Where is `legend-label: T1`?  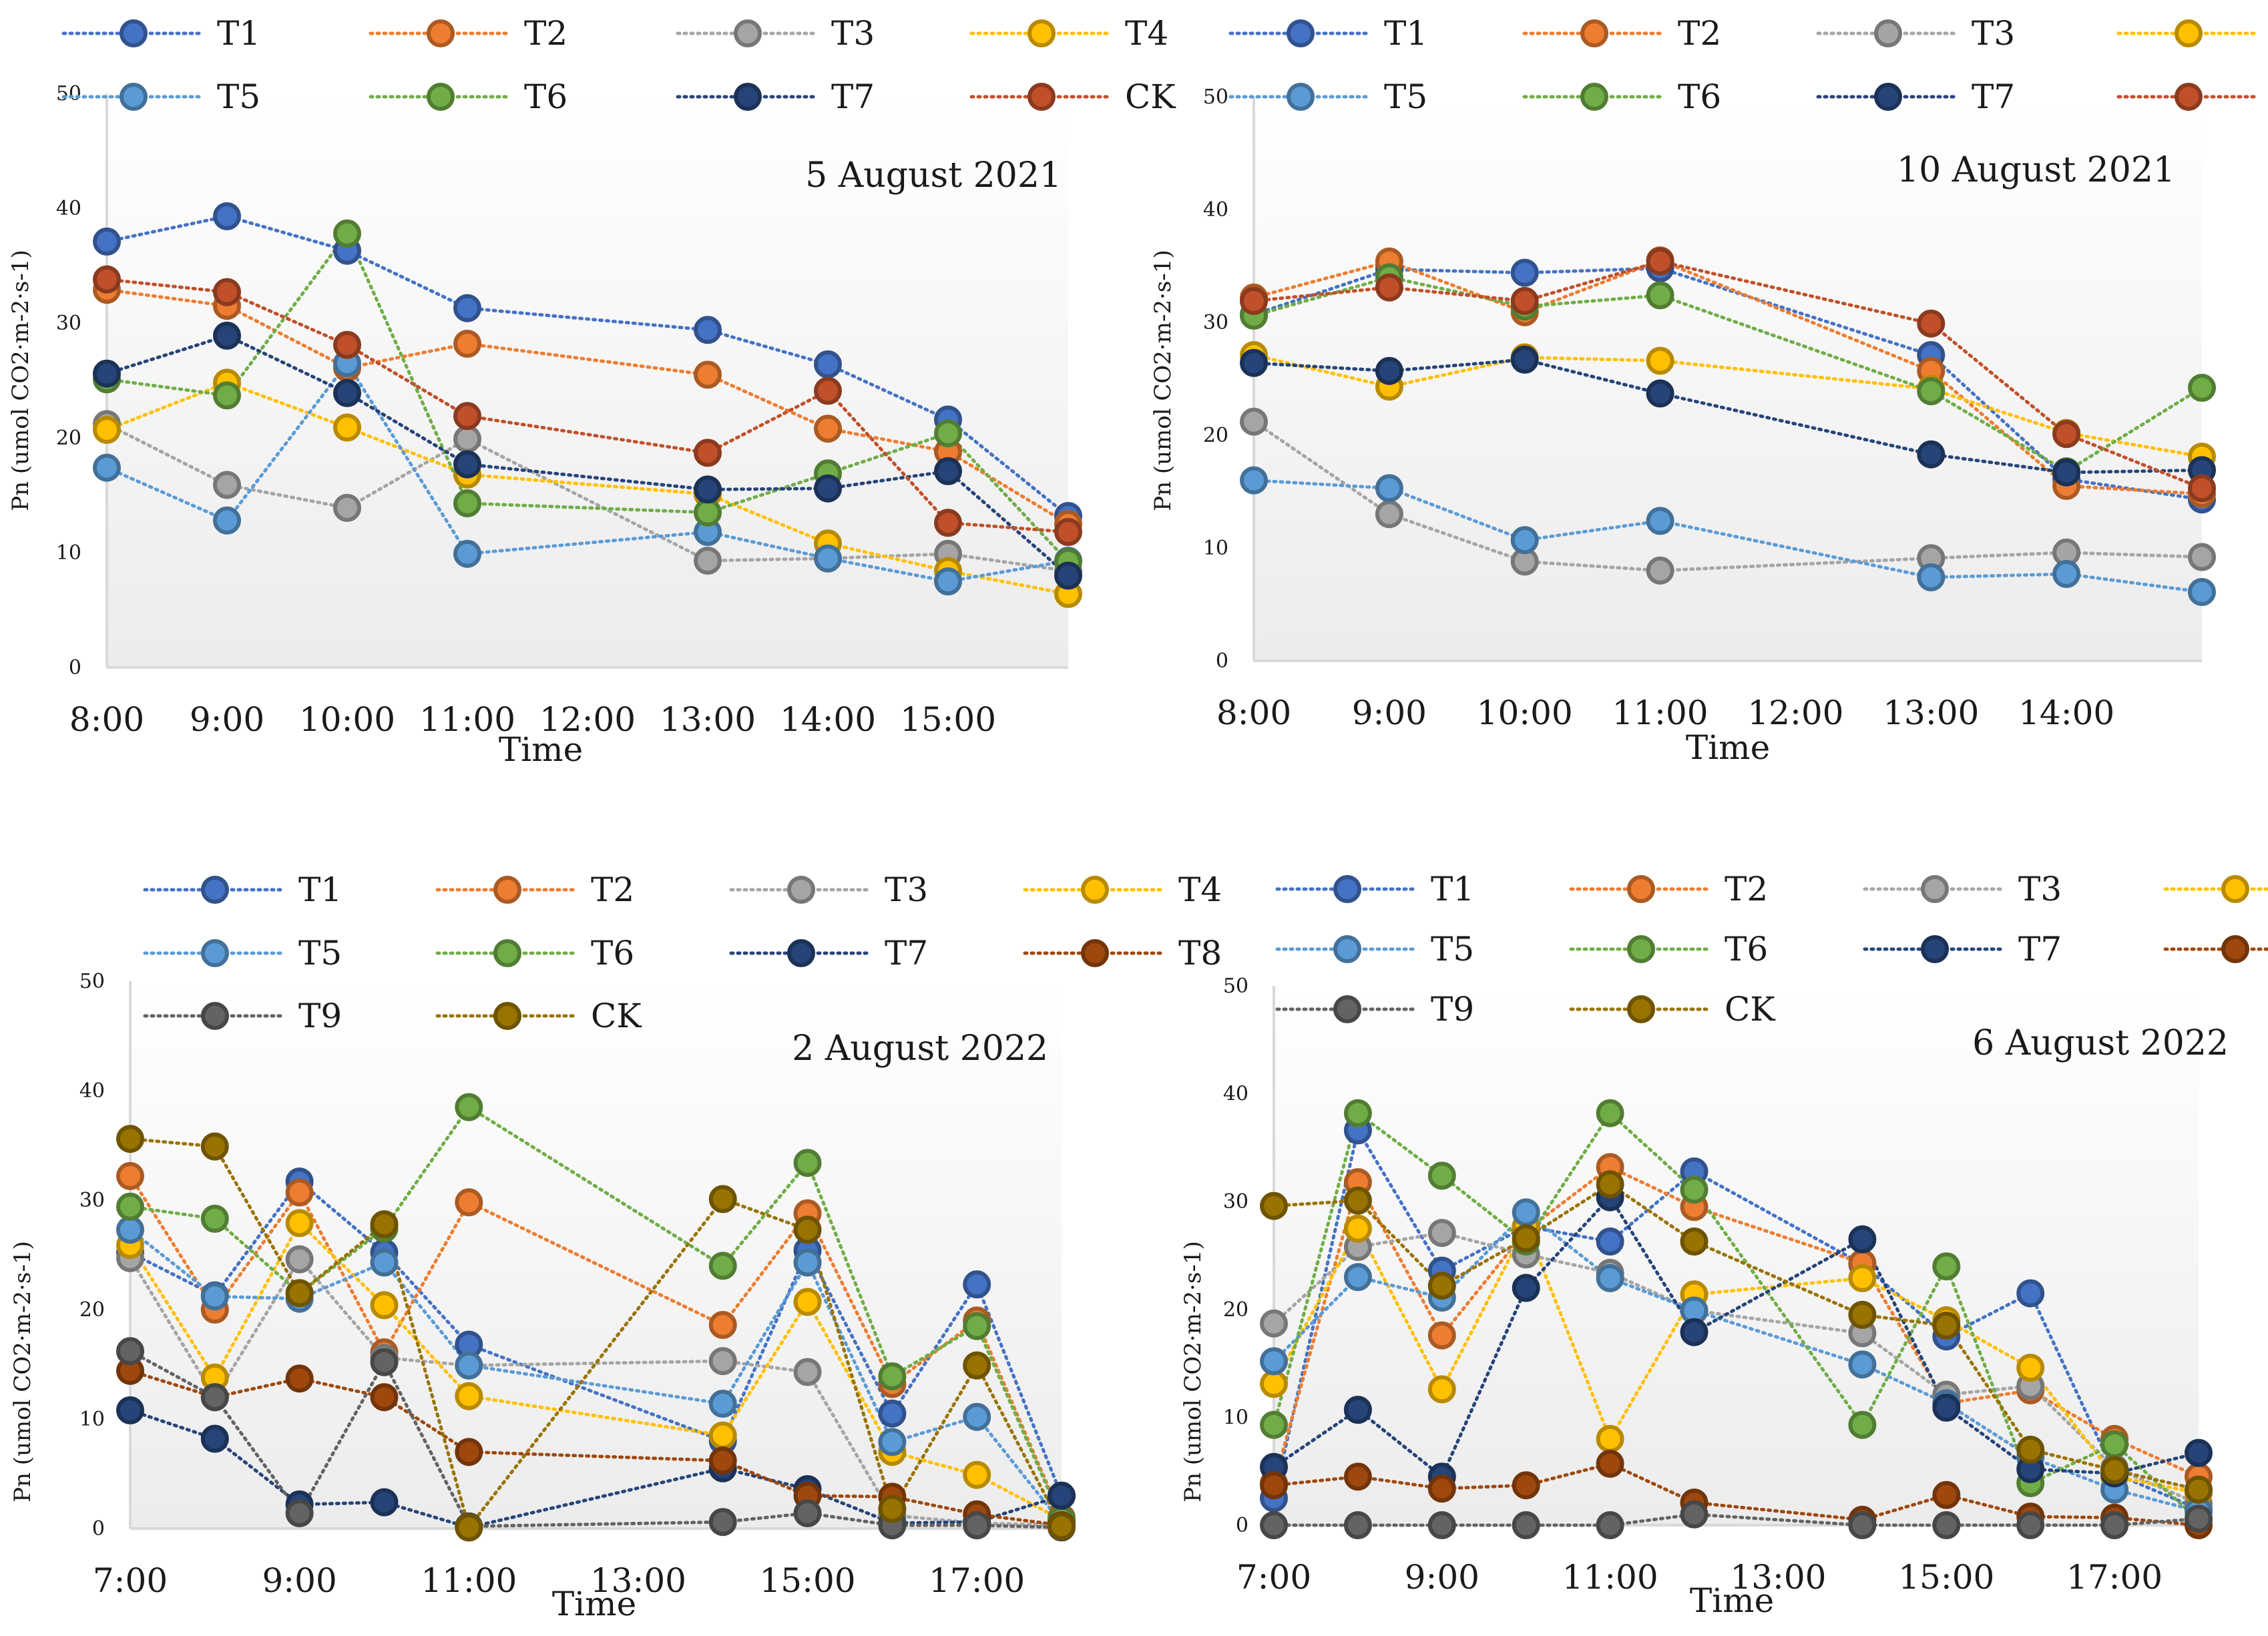 legend-label: T1 is located at coordinates (1405, 33).